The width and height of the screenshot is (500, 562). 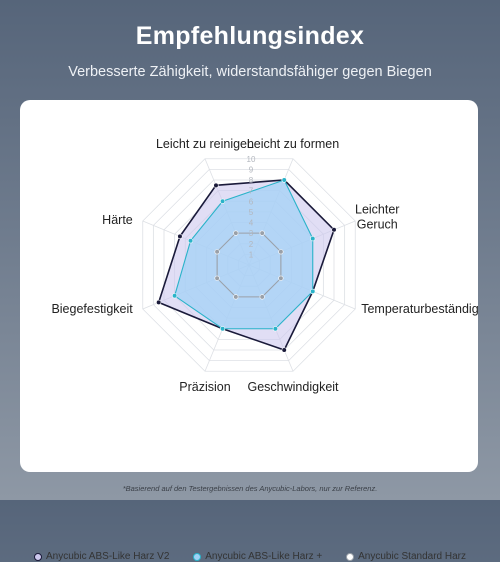 What do you see at coordinates (251, 169) in the screenshot?
I see `tick-label: 9` at bounding box center [251, 169].